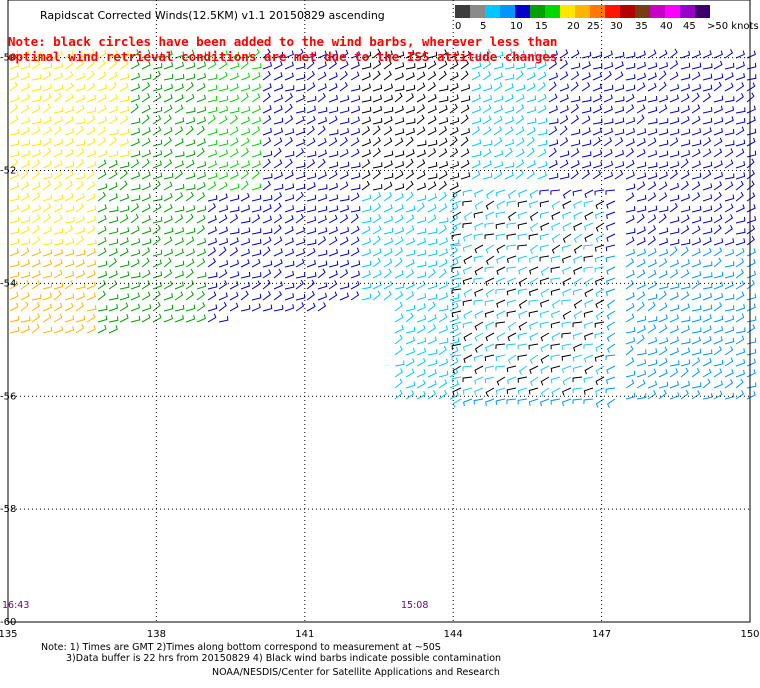 Image resolution: width=760 pixels, height=688 pixels. What do you see at coordinates (8, 58) in the screenshot?
I see `lat-tick-label: -50` at bounding box center [8, 58].